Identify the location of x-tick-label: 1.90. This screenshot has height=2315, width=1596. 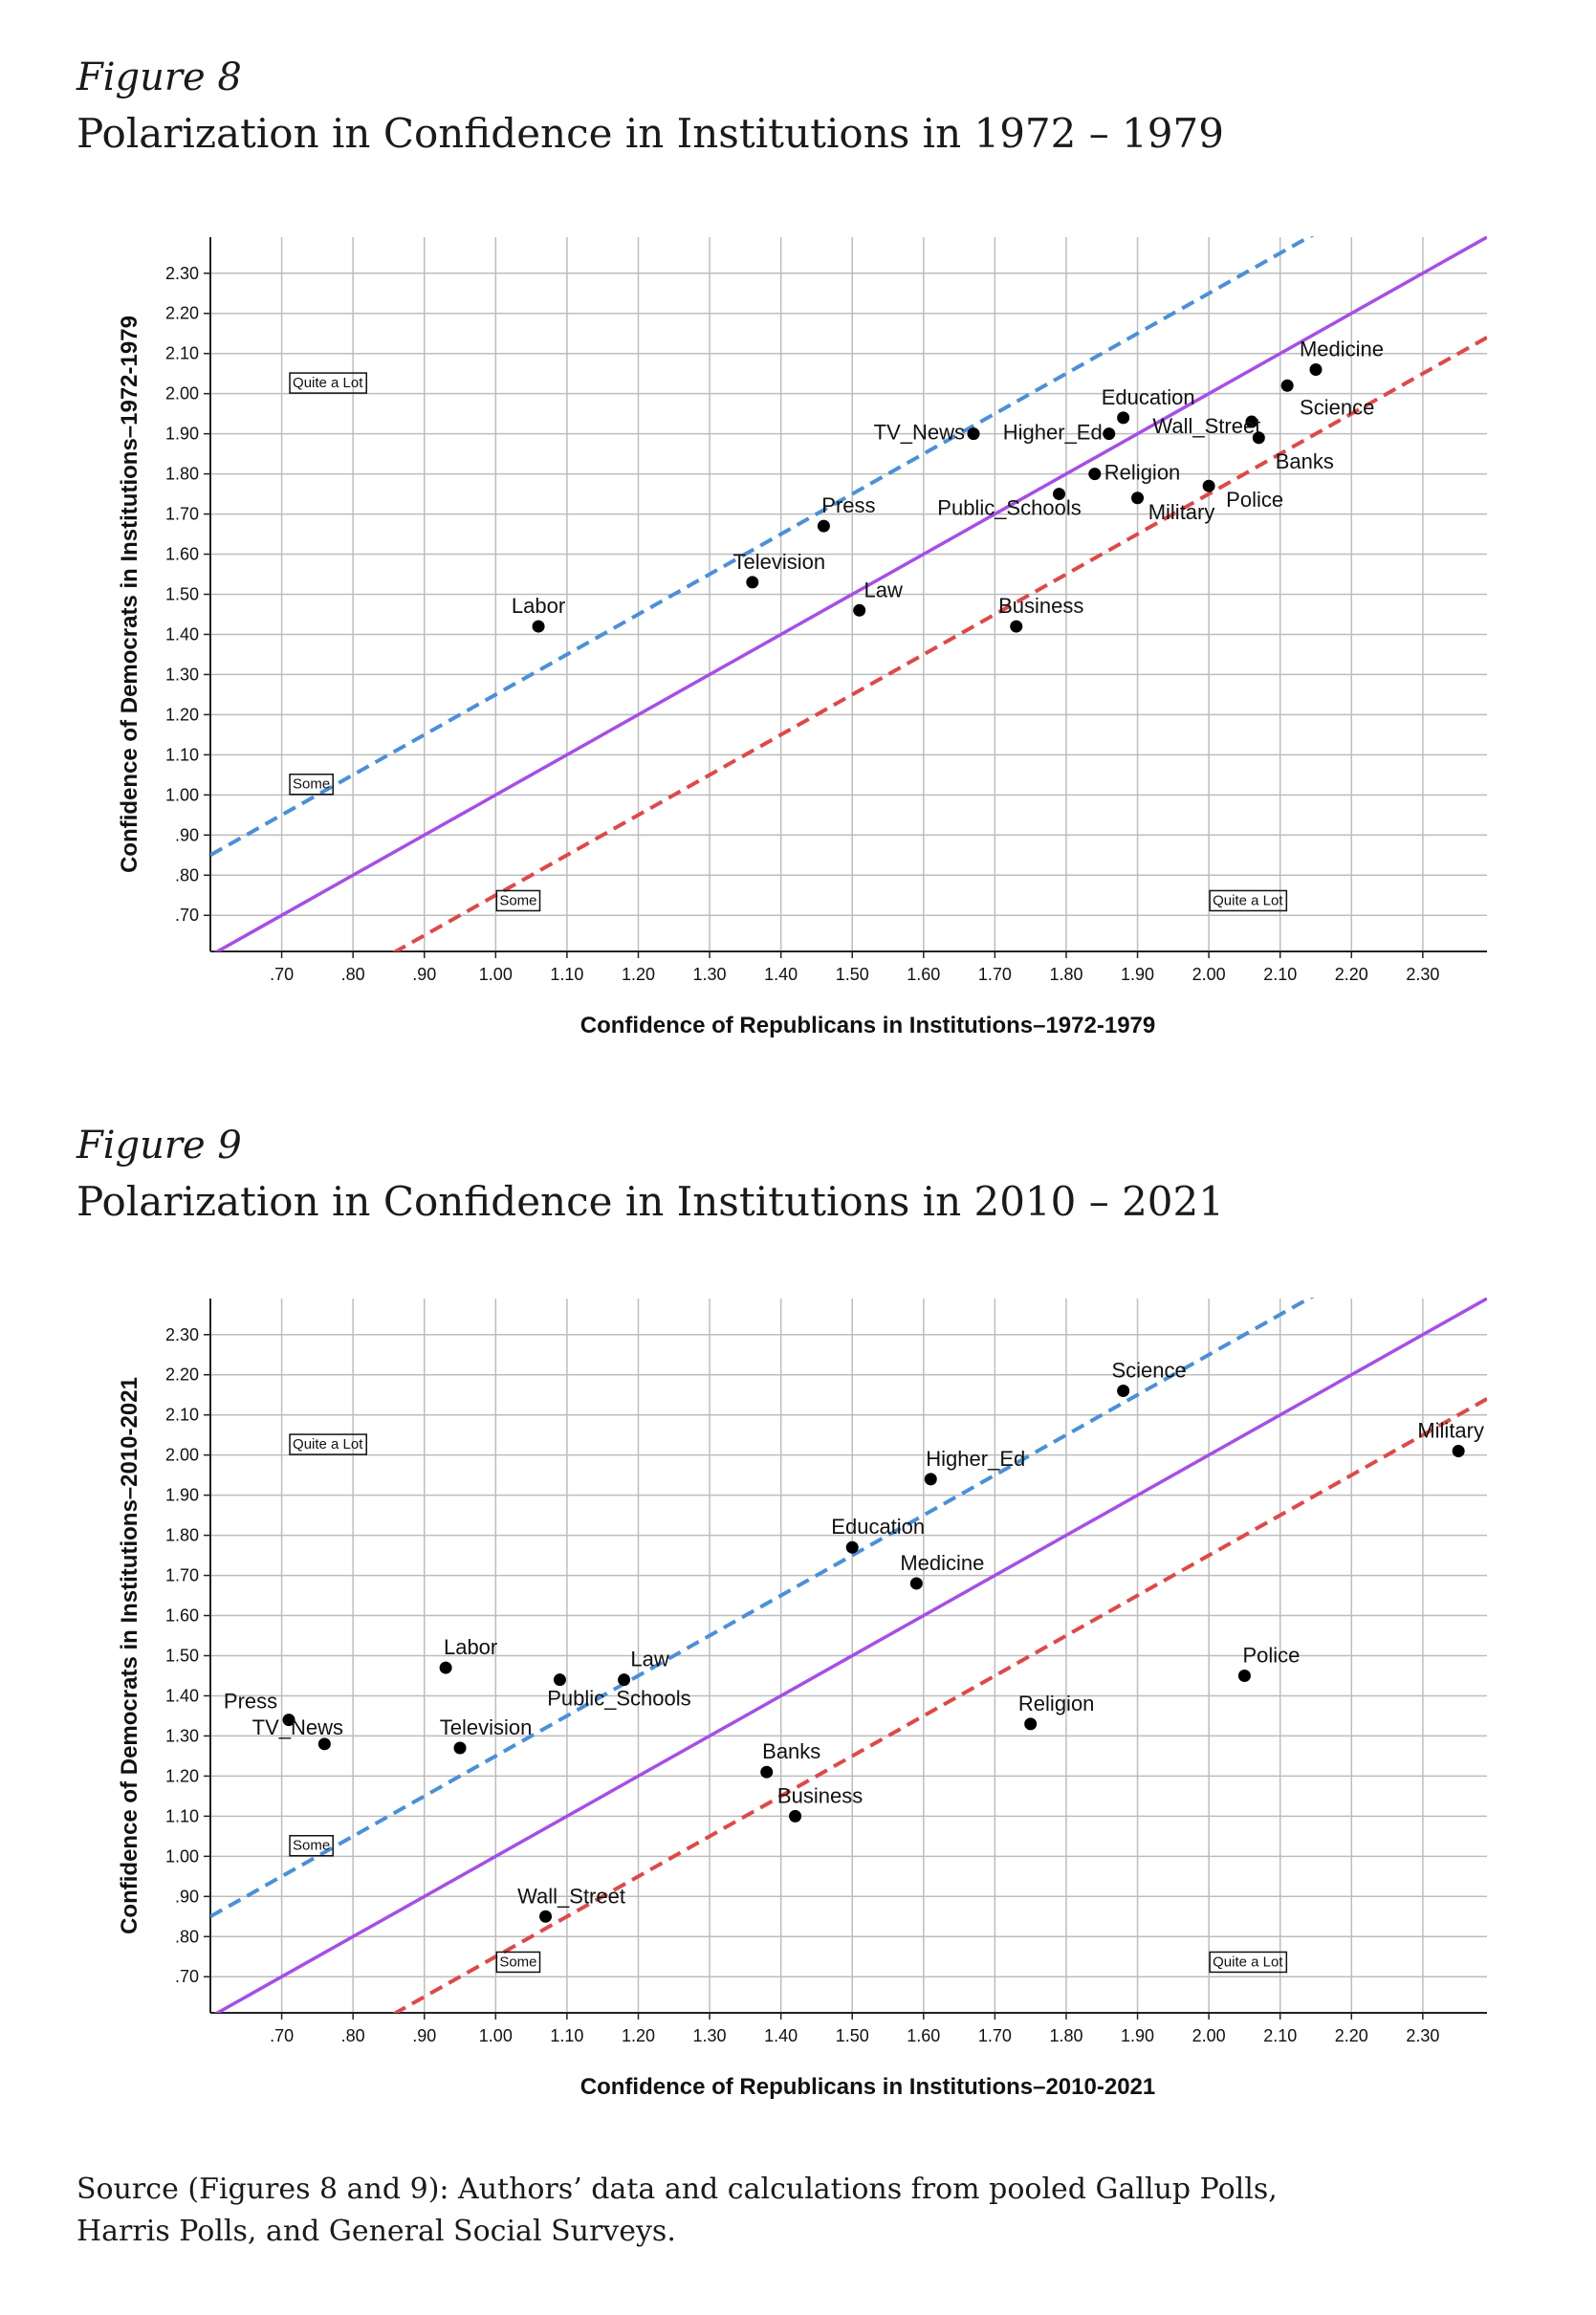
(1137, 2036).